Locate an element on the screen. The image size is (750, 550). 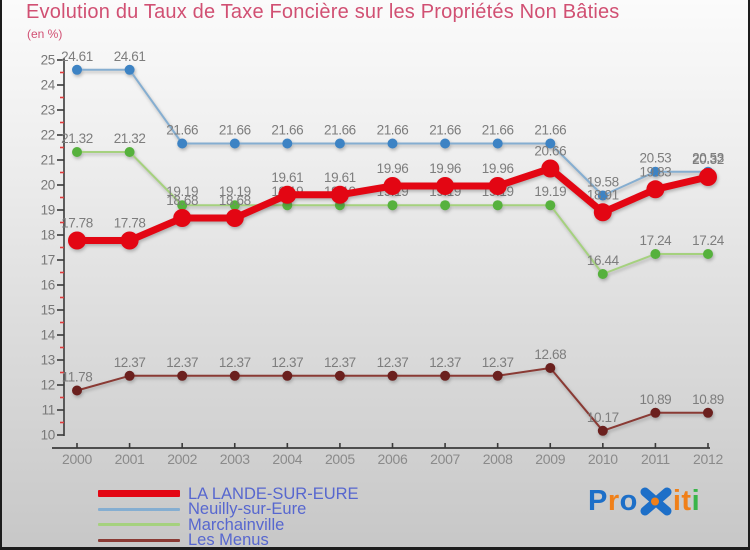
y-tick-label: 23 is located at coordinates (48, 110).